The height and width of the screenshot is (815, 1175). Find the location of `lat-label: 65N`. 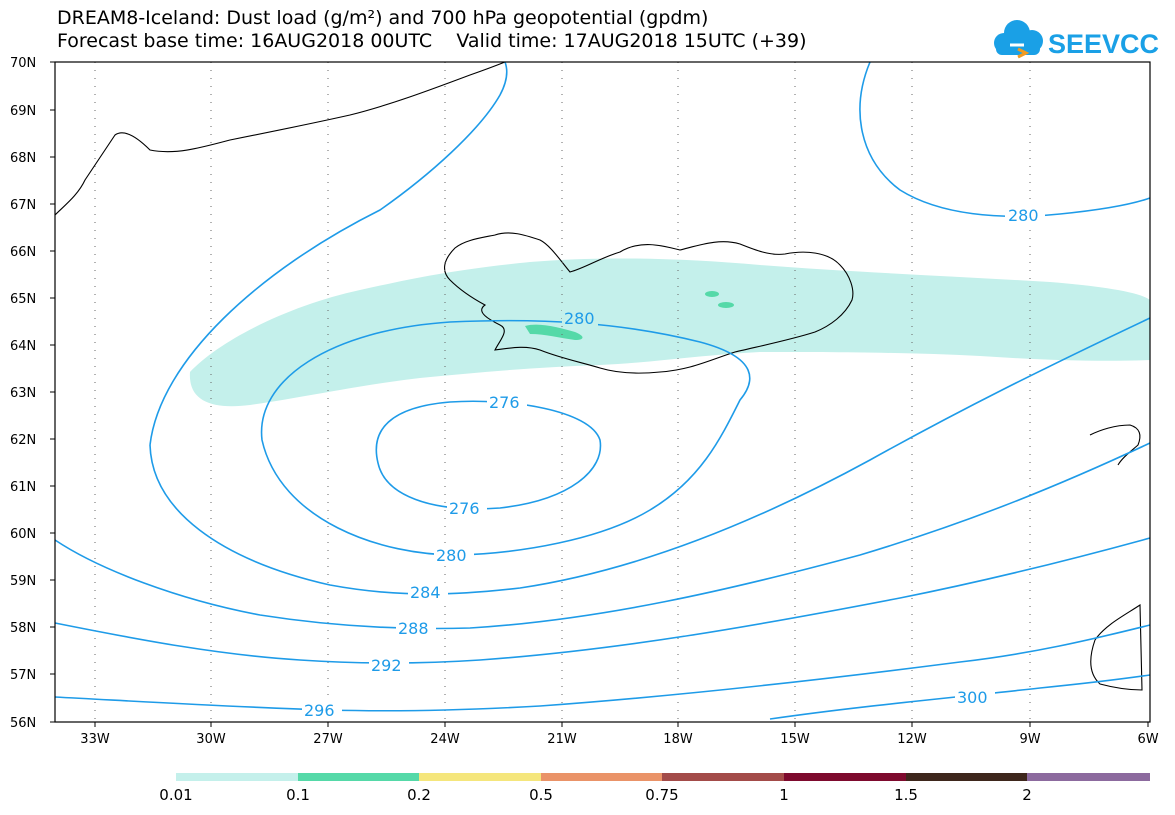

lat-label: 65N is located at coordinates (23, 299).